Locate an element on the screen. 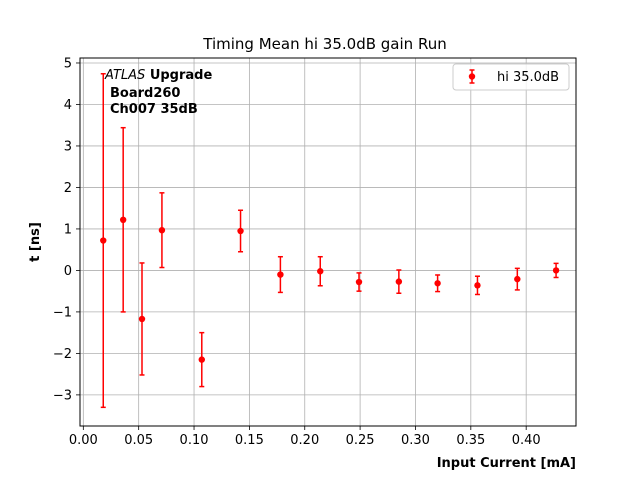 This screenshot has width=640, height=480. x-axis-label: Input Current [mA] is located at coordinates (506, 463).